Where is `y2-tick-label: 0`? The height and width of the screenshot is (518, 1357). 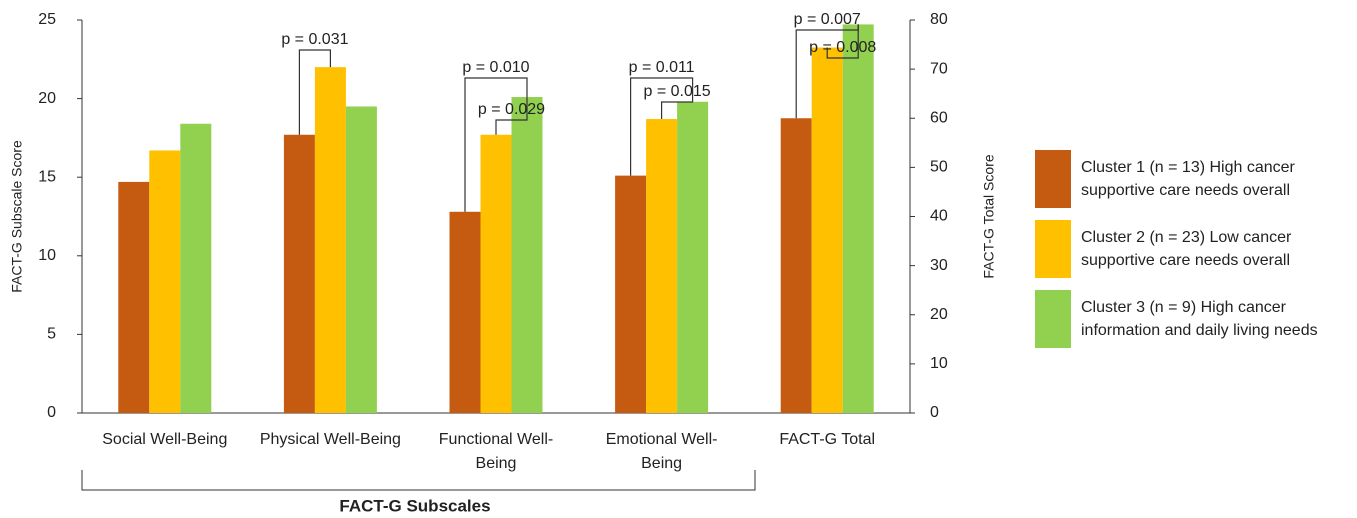
y2-tick-label: 0 is located at coordinates (934, 412).